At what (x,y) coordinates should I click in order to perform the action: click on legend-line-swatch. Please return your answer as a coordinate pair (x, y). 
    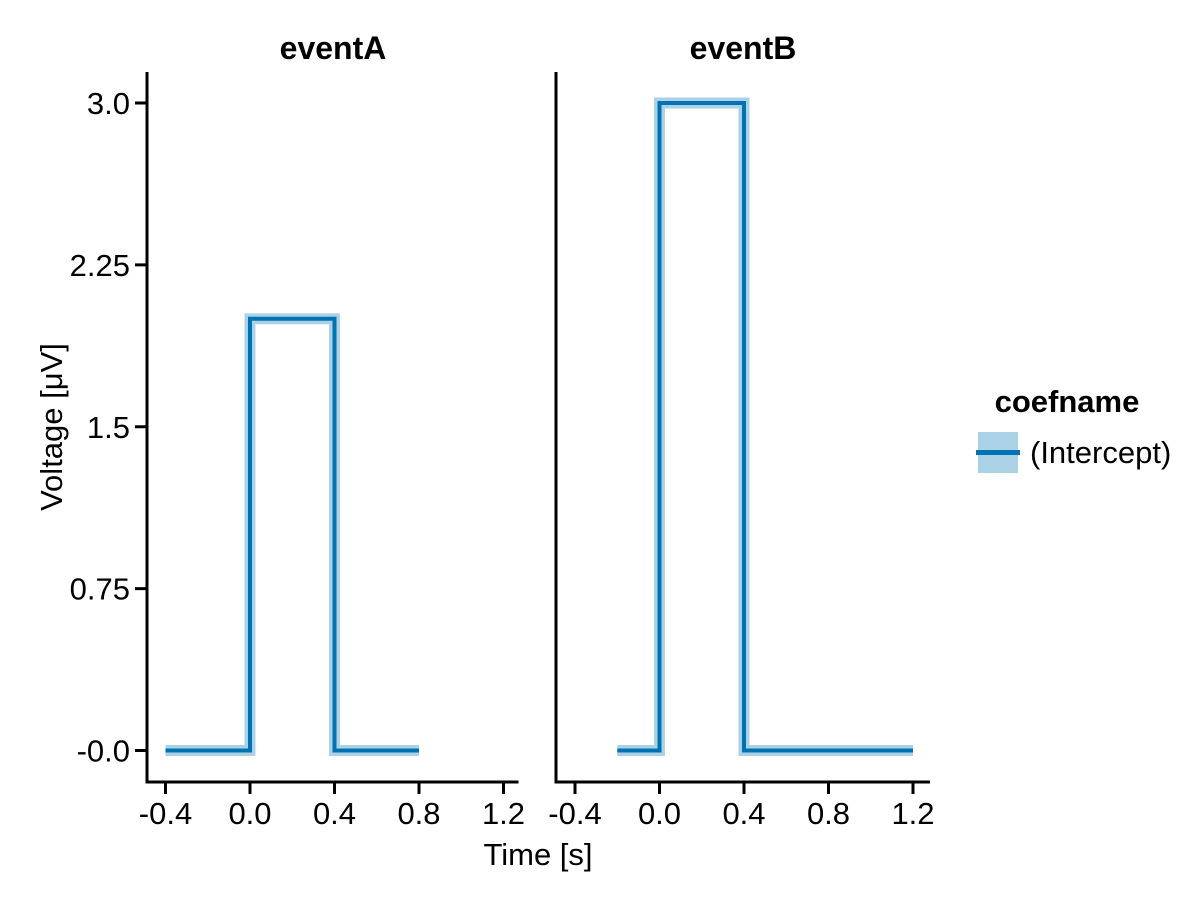
    Looking at the image, I should click on (998, 452).